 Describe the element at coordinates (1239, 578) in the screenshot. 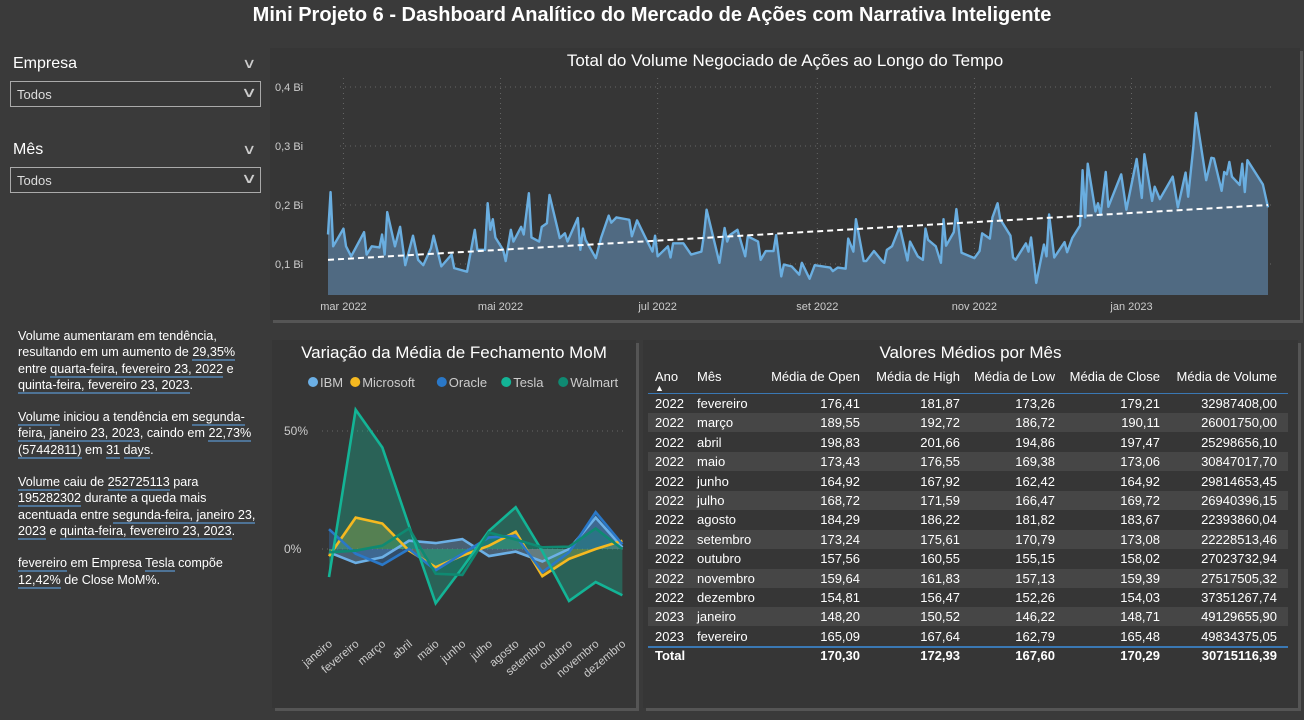

I see `table-cell: 27517505,32` at that location.